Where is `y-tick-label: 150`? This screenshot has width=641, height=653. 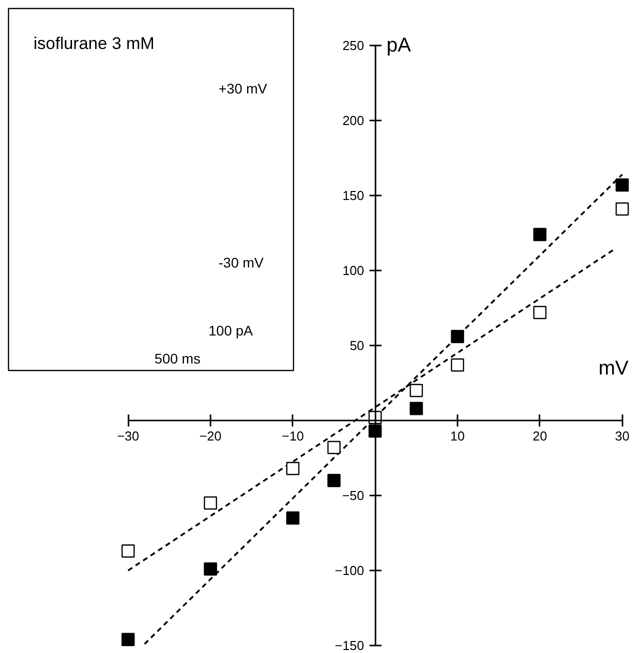 y-tick-label: 150 is located at coordinates (353, 195).